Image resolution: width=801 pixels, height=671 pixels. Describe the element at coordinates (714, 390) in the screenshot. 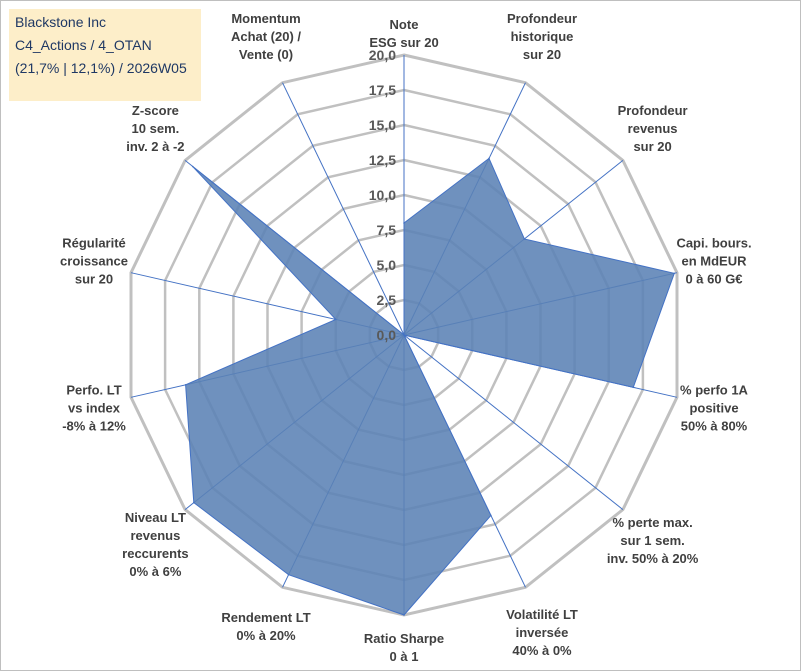

I see `axis-label-line: % perfo 1A` at that location.